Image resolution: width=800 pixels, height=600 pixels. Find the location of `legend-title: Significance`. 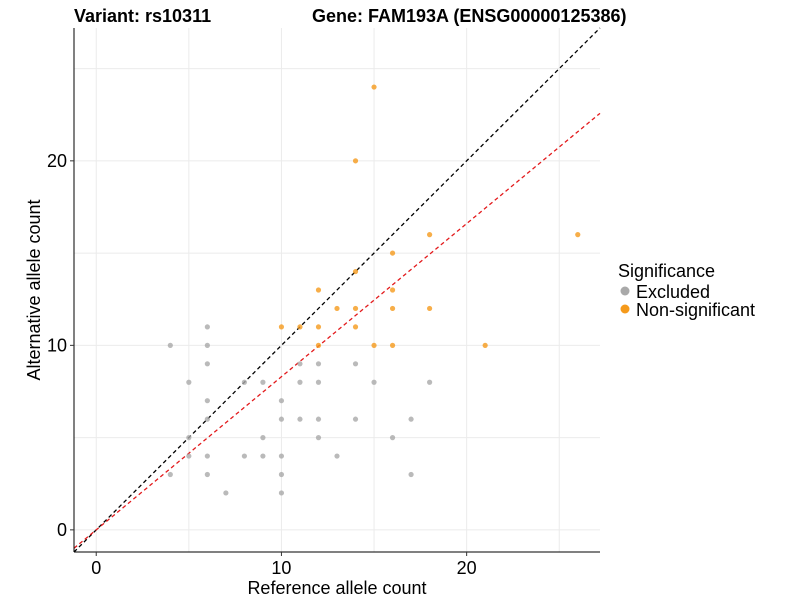

legend-title: Significance is located at coordinates (666, 271).